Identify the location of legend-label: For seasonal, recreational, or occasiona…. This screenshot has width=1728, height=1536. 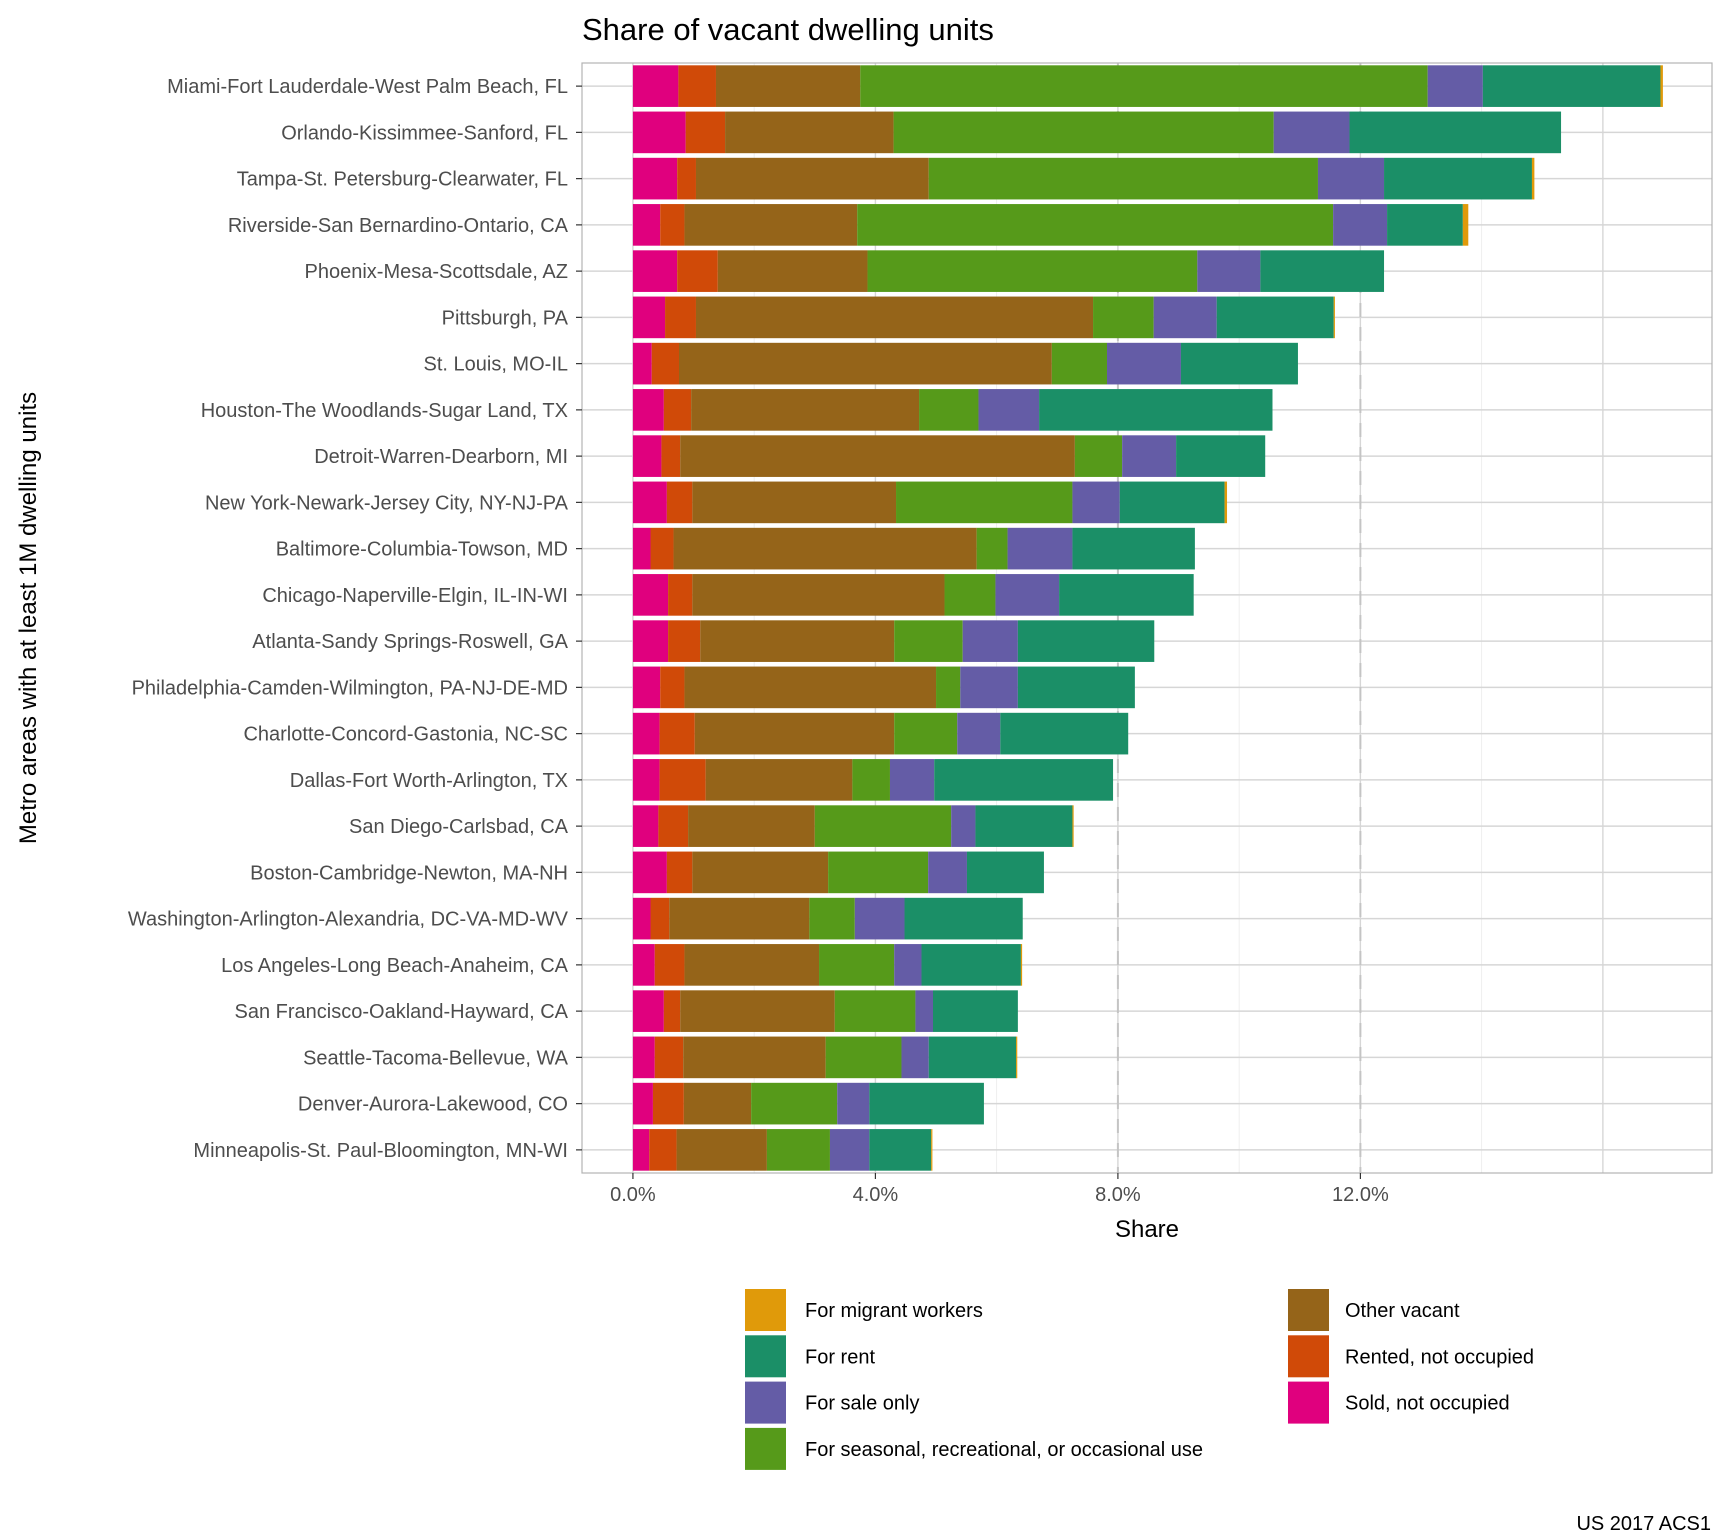
(1004, 1450).